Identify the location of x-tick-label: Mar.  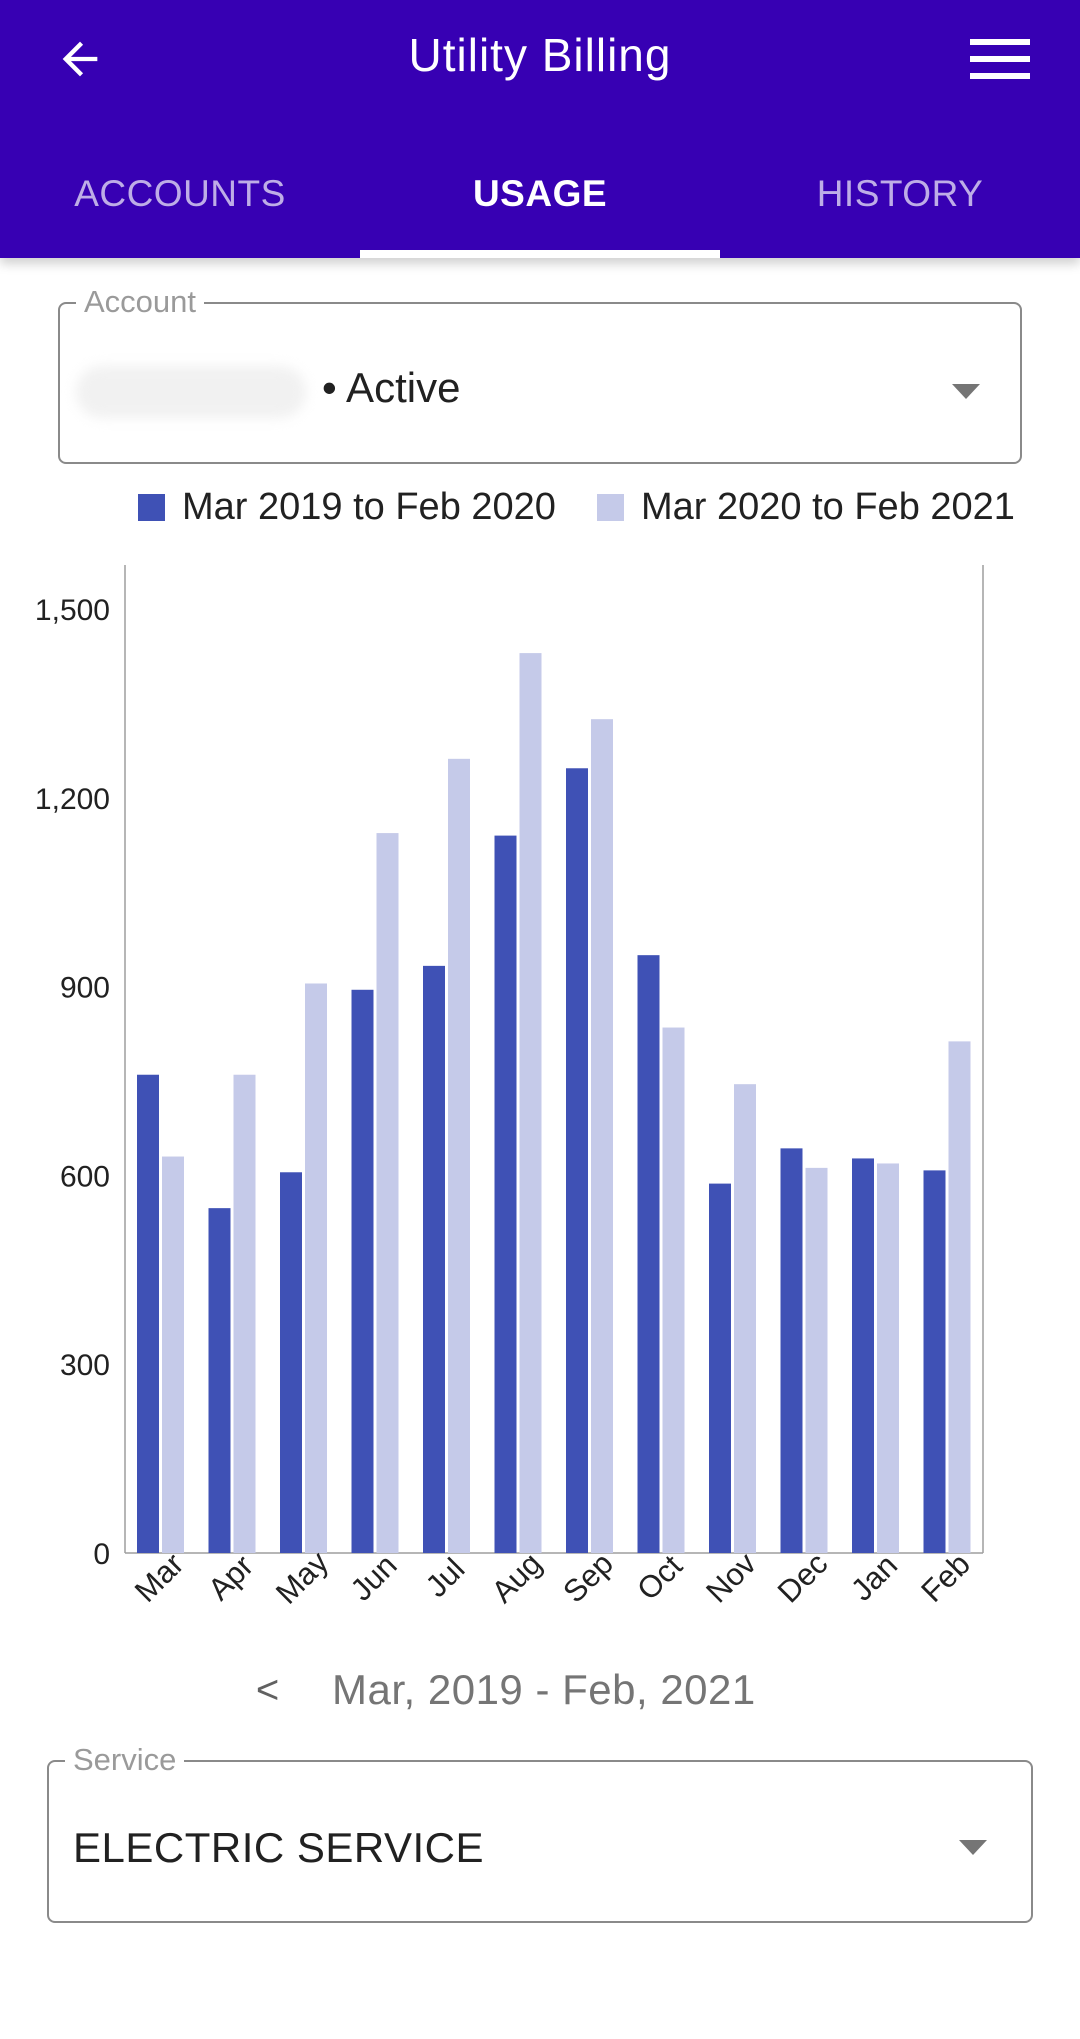
(159, 1577).